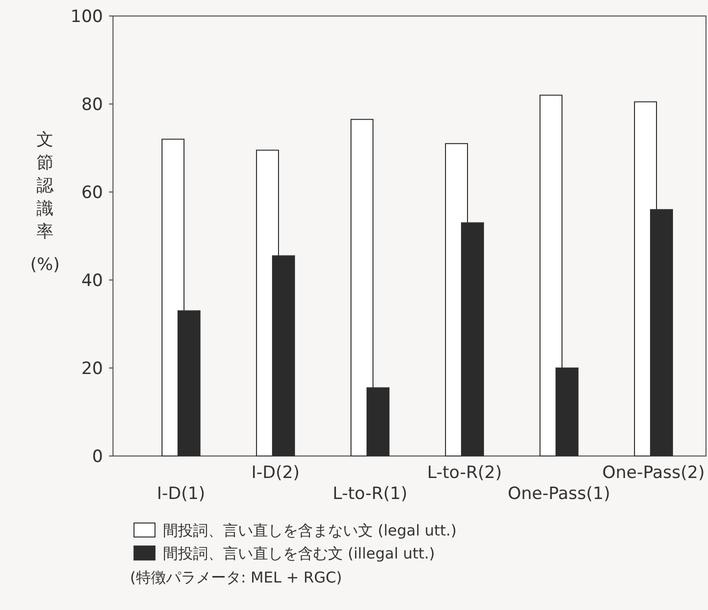 The height and width of the screenshot is (610, 708). What do you see at coordinates (92, 104) in the screenshot?
I see `y-tick-label: 80` at bounding box center [92, 104].